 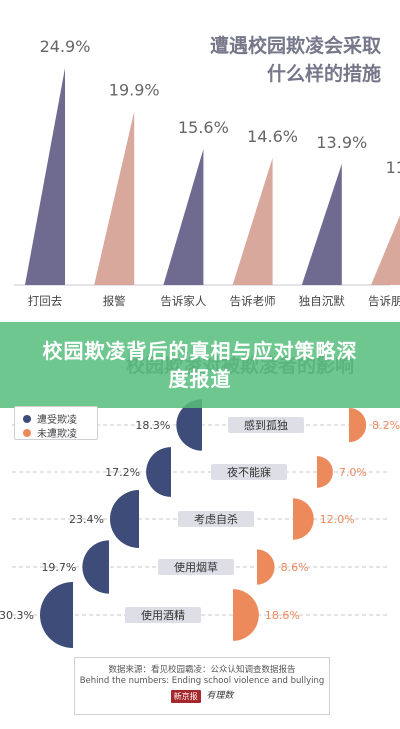 What do you see at coordinates (57, 420) in the screenshot?
I see `legend-label-bullied: 遭受欺凌` at bounding box center [57, 420].